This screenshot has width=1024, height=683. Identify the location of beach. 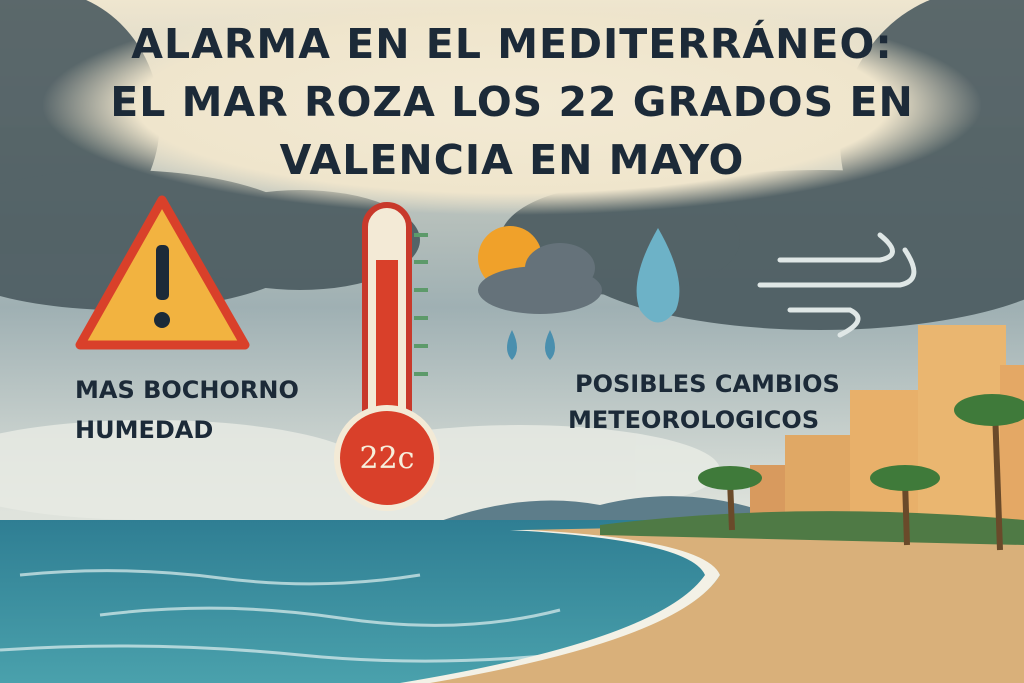
(722, 601).